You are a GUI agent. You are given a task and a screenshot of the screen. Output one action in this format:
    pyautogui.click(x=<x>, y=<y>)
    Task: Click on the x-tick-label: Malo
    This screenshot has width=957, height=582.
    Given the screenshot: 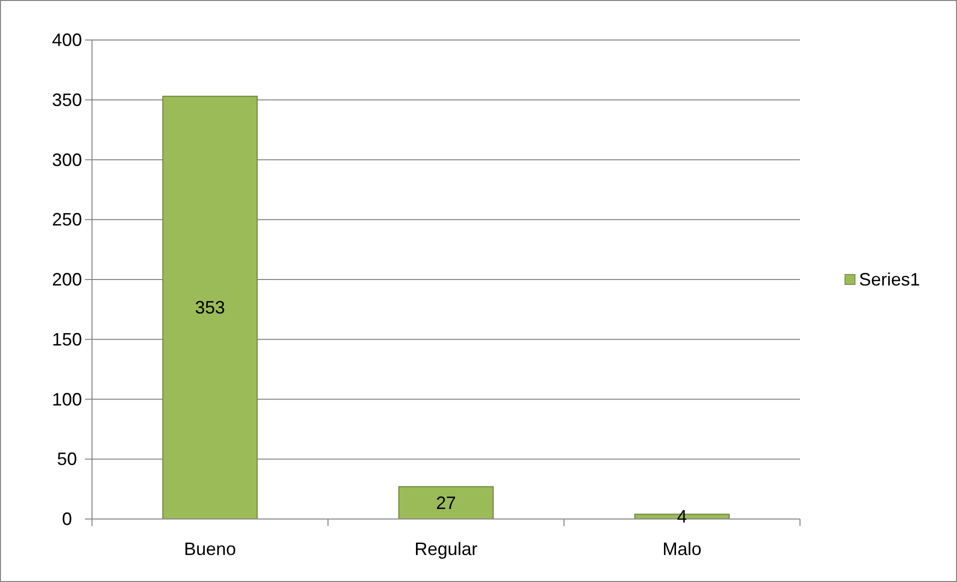 What is the action you would take?
    pyautogui.click(x=682, y=549)
    